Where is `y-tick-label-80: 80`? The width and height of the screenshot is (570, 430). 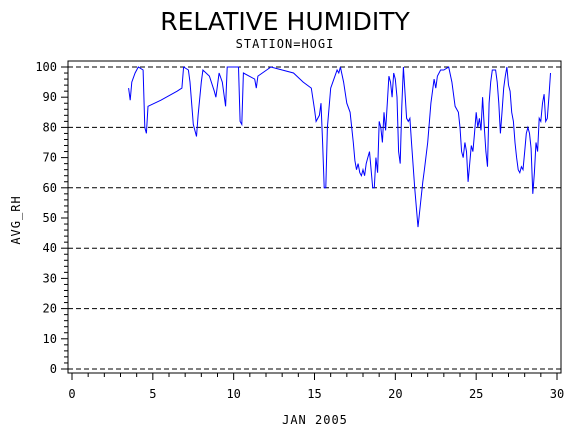 y-tick-label-80: 80 is located at coordinates (50, 127).